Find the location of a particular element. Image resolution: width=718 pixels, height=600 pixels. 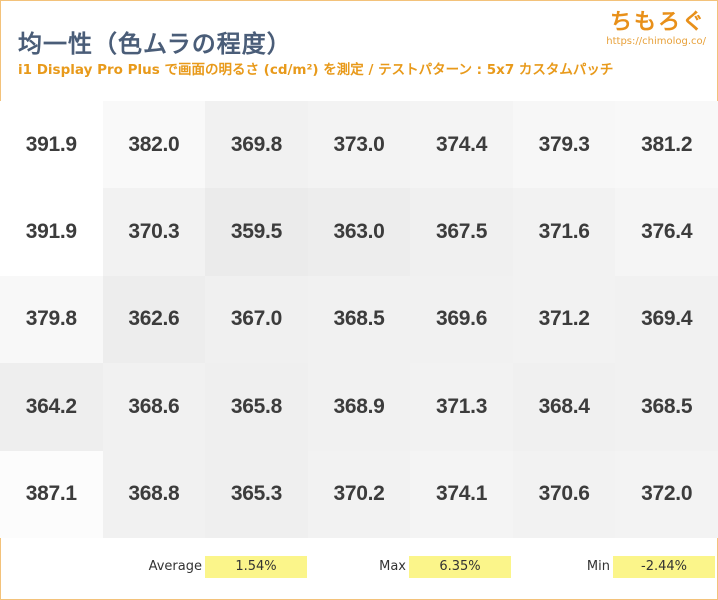

heatmap-cell: 370.3 is located at coordinates (154, 232).